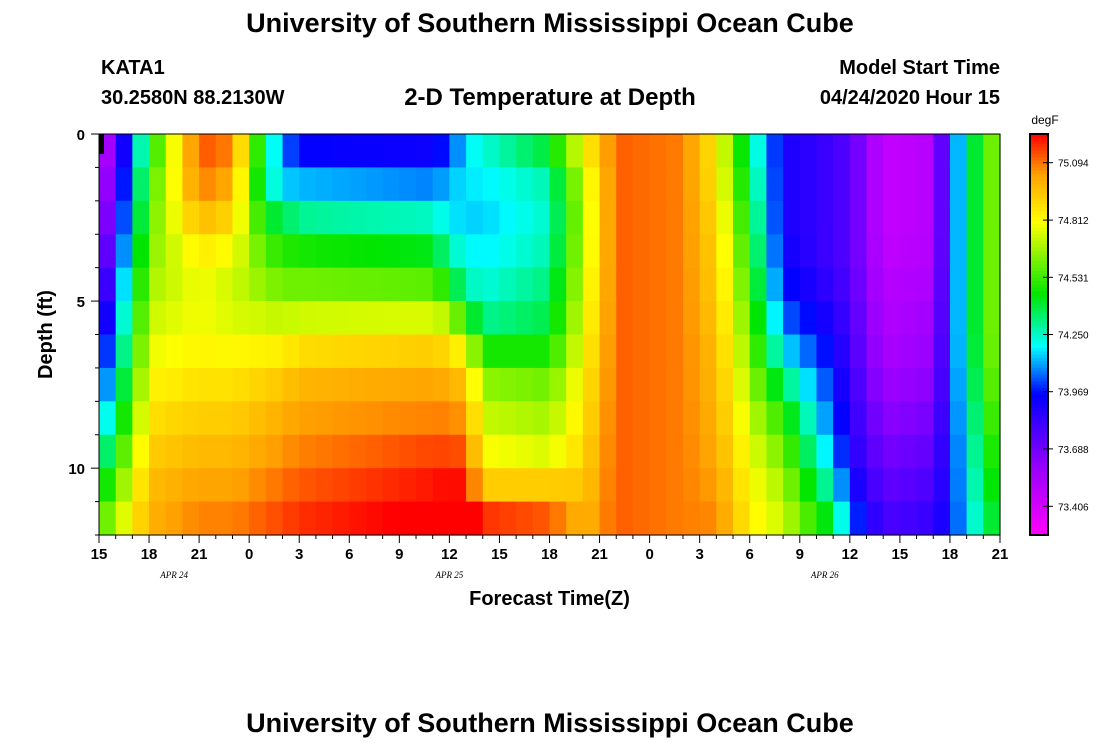 Image resolution: width=1100 pixels, height=750 pixels. Describe the element at coordinates (46, 334) in the screenshot. I see `y-axis-label: Depth (ft)` at that location.